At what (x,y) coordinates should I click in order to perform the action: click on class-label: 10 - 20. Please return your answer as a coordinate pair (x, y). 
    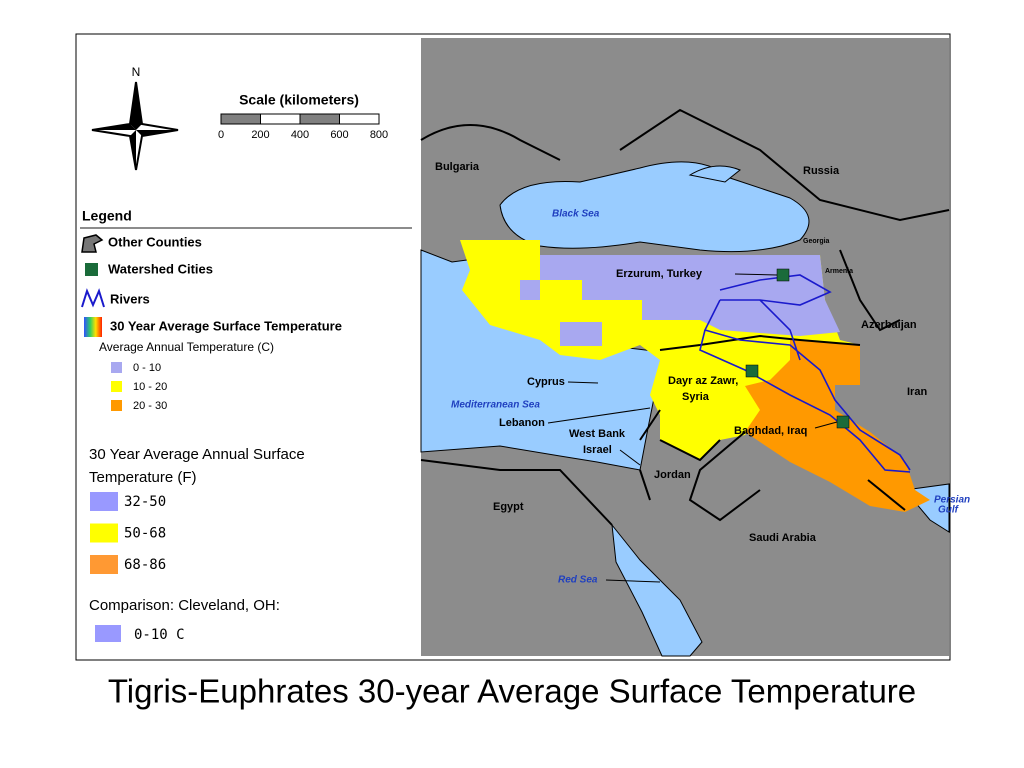
    Looking at the image, I should click on (150, 387).